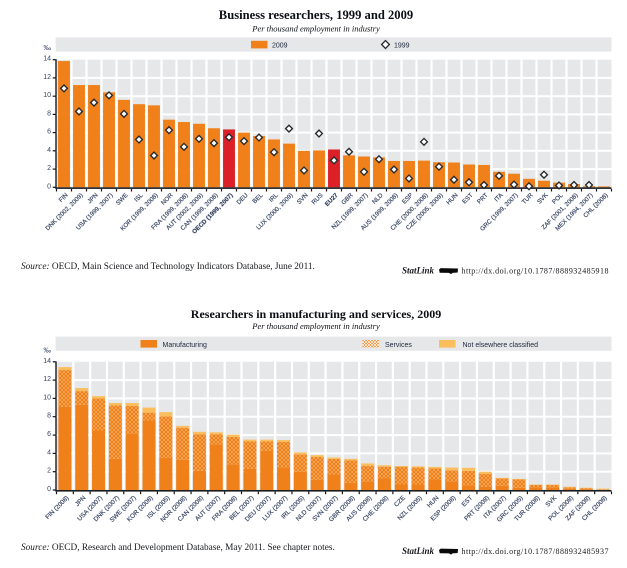 The height and width of the screenshot is (568, 627). I want to click on svg-text: 2009, so click(280, 46).